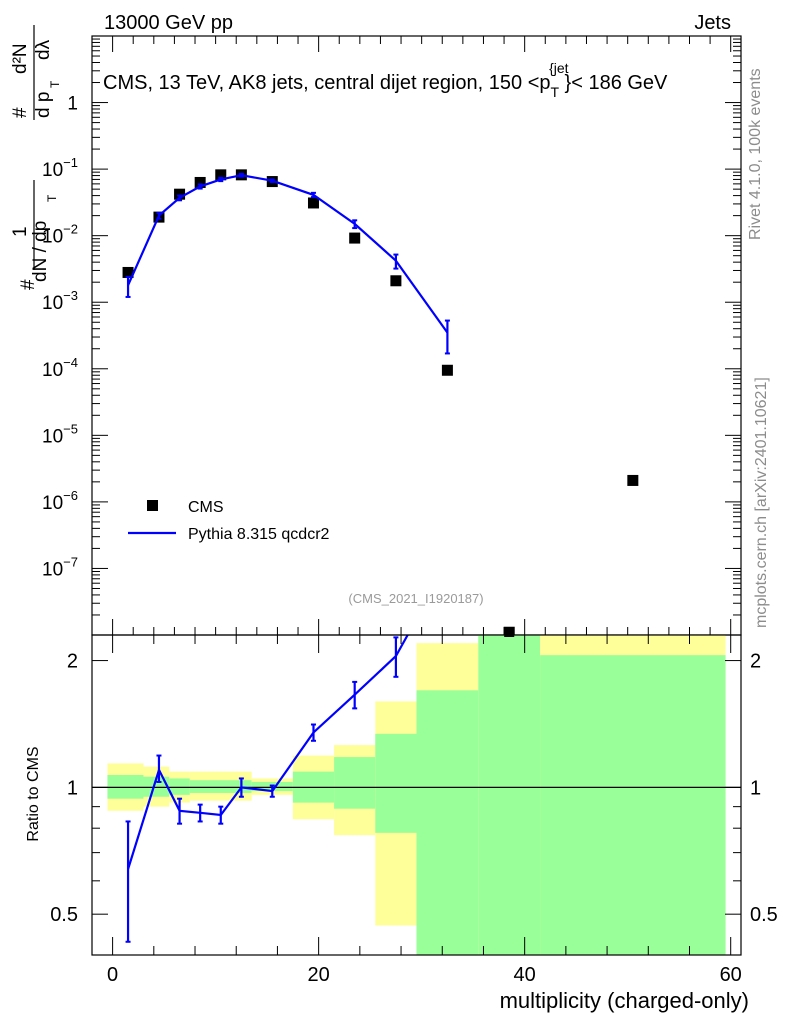 The height and width of the screenshot is (1024, 786). I want to click on main-y-tick-label: 1, so click(72, 104).